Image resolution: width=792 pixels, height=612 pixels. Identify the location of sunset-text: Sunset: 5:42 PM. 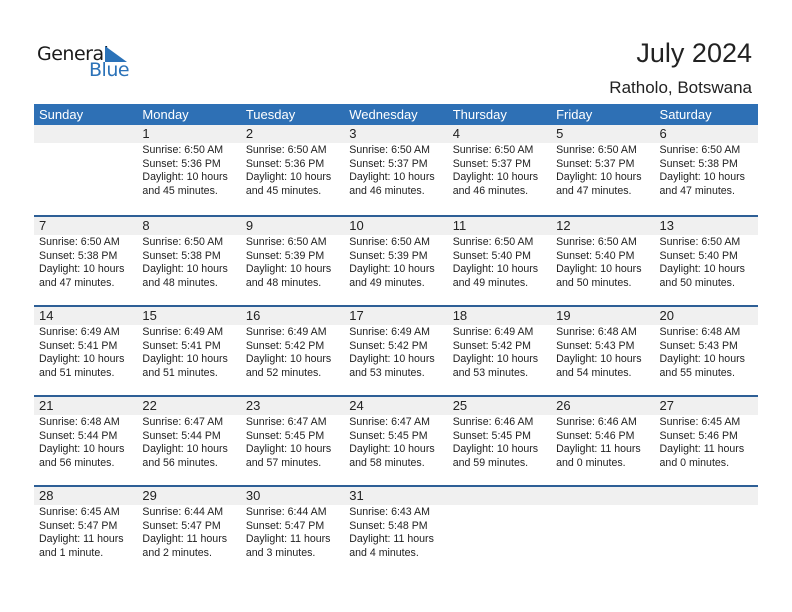
(285, 345).